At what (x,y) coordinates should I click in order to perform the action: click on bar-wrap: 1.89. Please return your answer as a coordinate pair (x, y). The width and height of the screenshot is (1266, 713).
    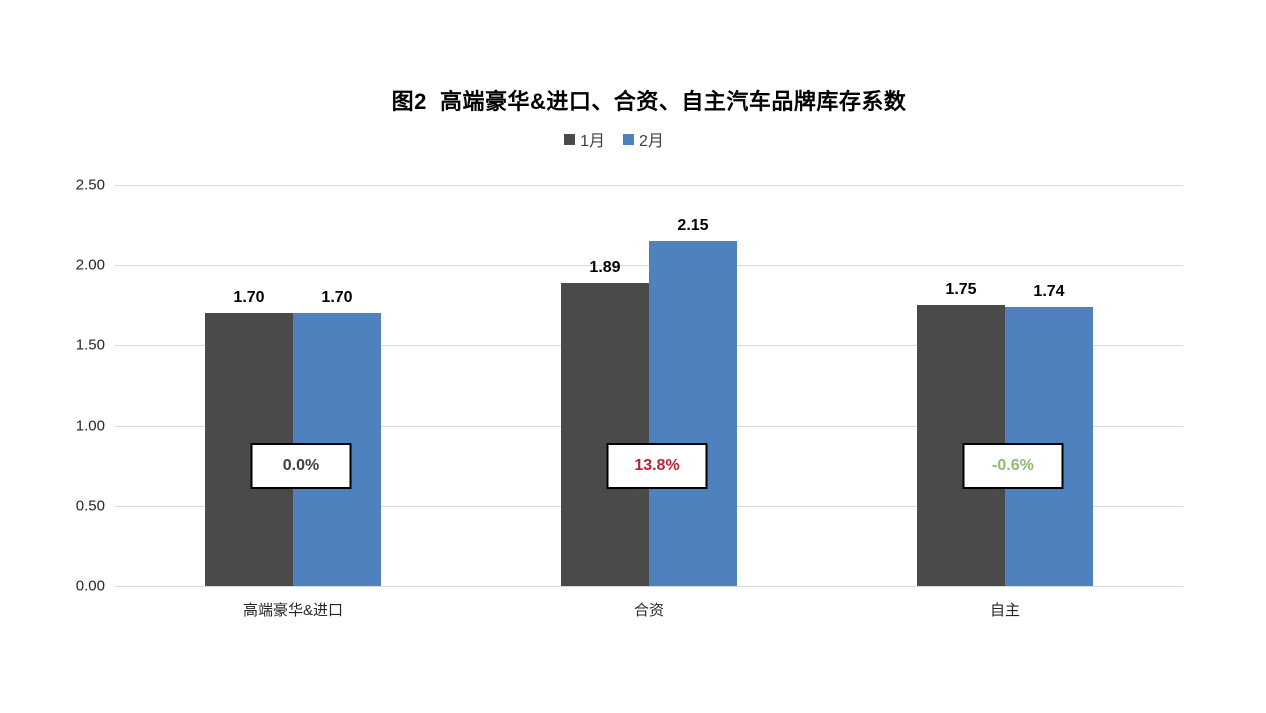
    Looking at the image, I should click on (605, 422).